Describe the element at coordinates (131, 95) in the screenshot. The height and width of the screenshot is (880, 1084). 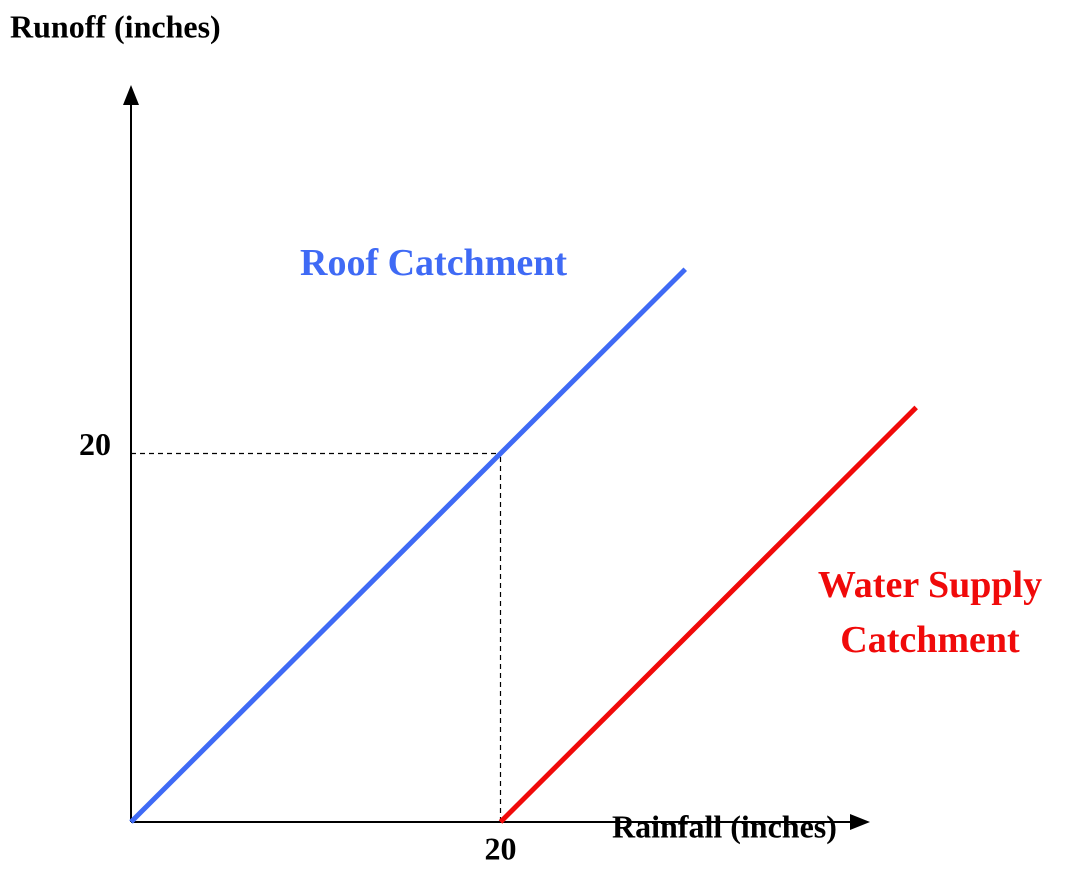
I see `y-axis-arrow` at that location.